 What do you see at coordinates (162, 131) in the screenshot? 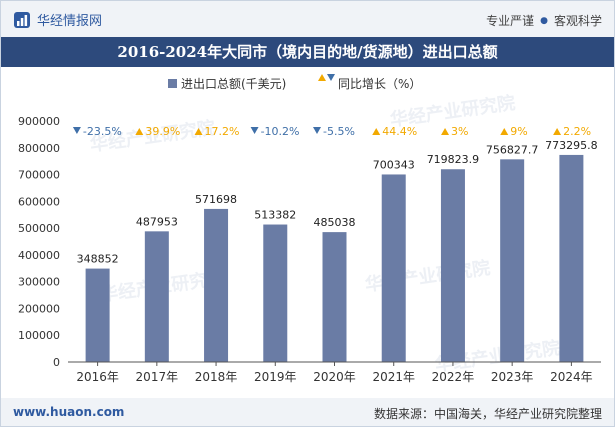
I see `growth-label: 39.9%` at bounding box center [162, 131].